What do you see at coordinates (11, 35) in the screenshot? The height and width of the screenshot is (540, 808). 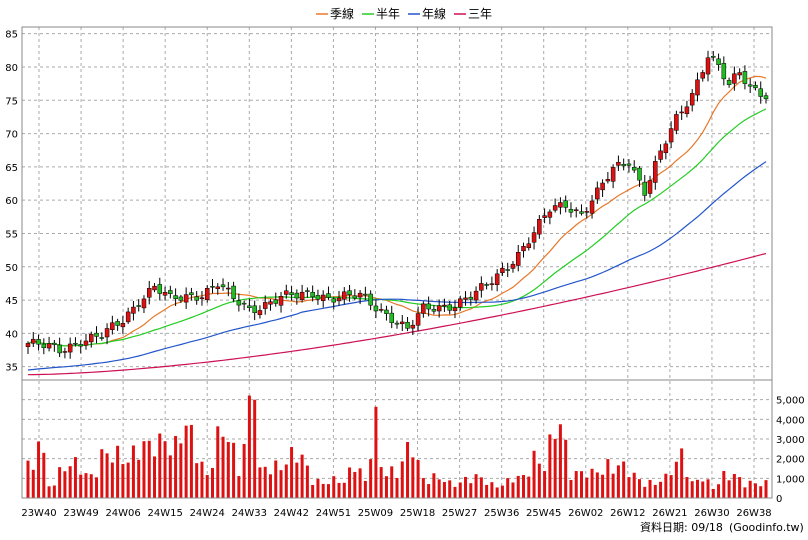 I see `price-tick-label: 85` at bounding box center [11, 35].